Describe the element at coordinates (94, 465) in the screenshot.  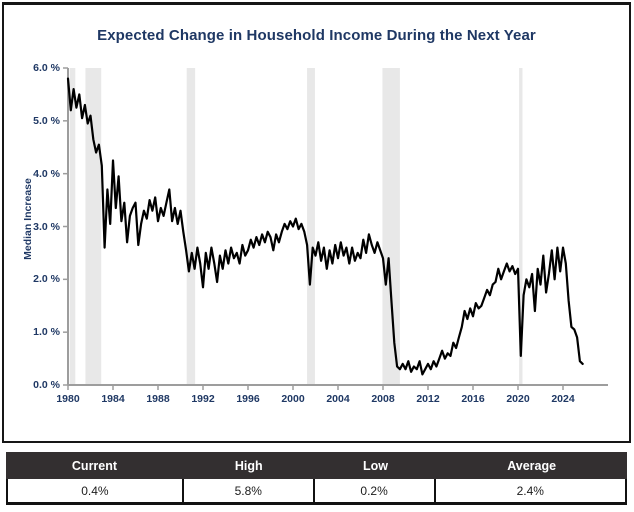
I see `header-current: Current` at that location.